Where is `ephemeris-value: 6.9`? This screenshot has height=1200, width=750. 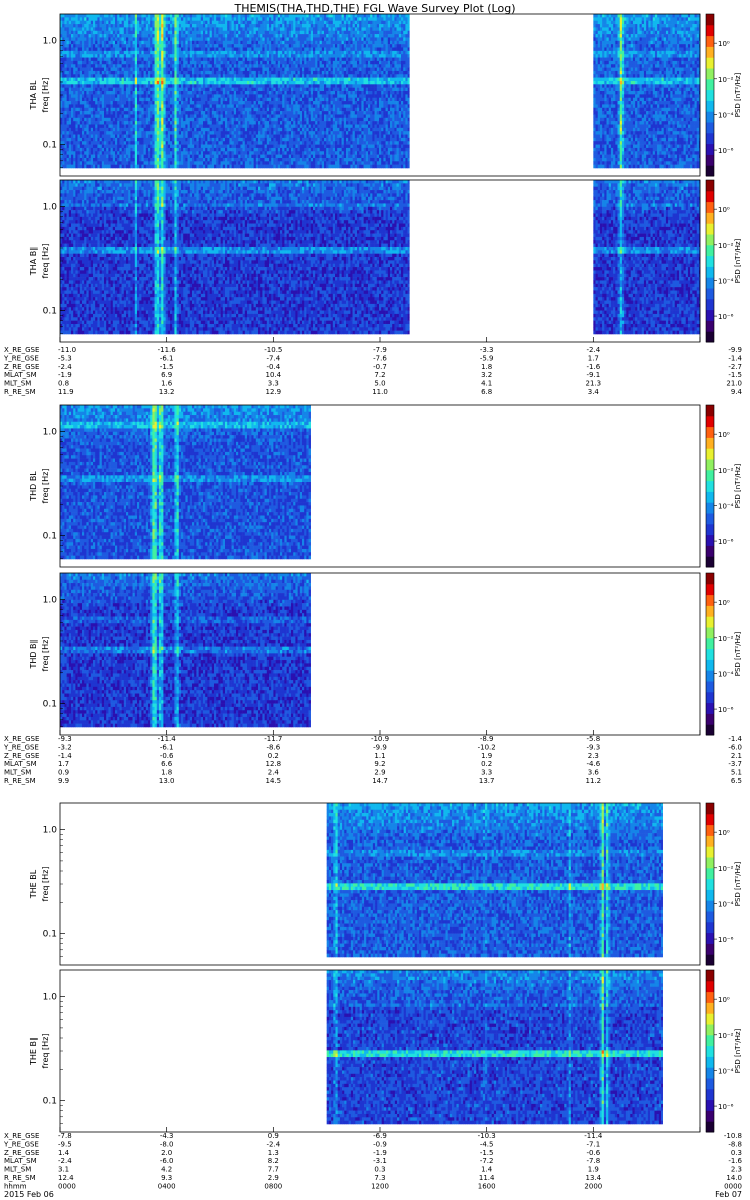
ephemeris-value: 6.9 is located at coordinates (166, 375).